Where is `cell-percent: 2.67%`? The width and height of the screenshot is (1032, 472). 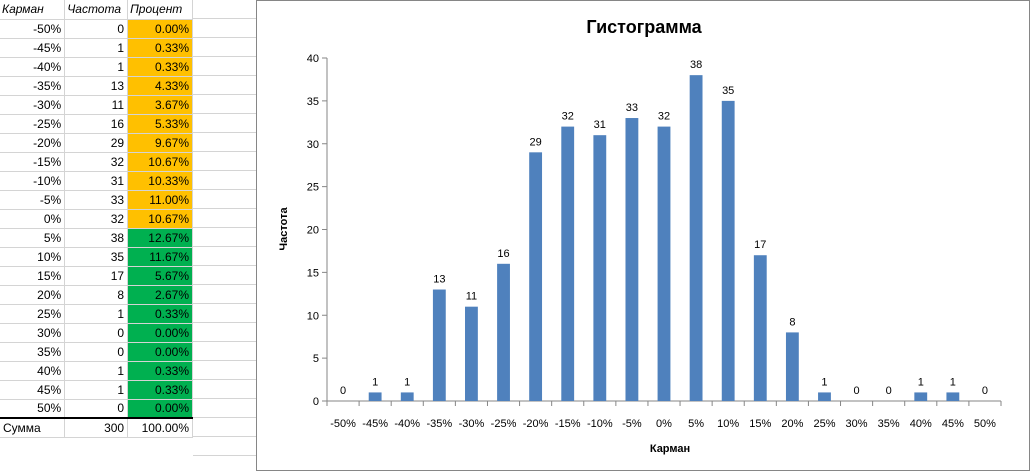
cell-percent: 2.67% is located at coordinates (160, 295).